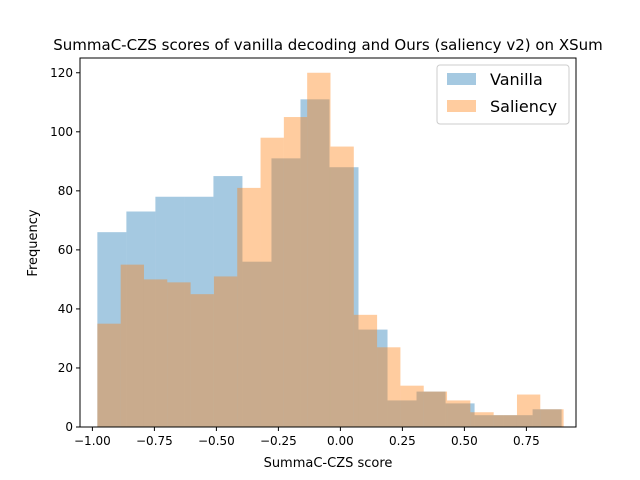  What do you see at coordinates (526, 441) in the screenshot?
I see `x-tick-label: 0.75` at bounding box center [526, 441].